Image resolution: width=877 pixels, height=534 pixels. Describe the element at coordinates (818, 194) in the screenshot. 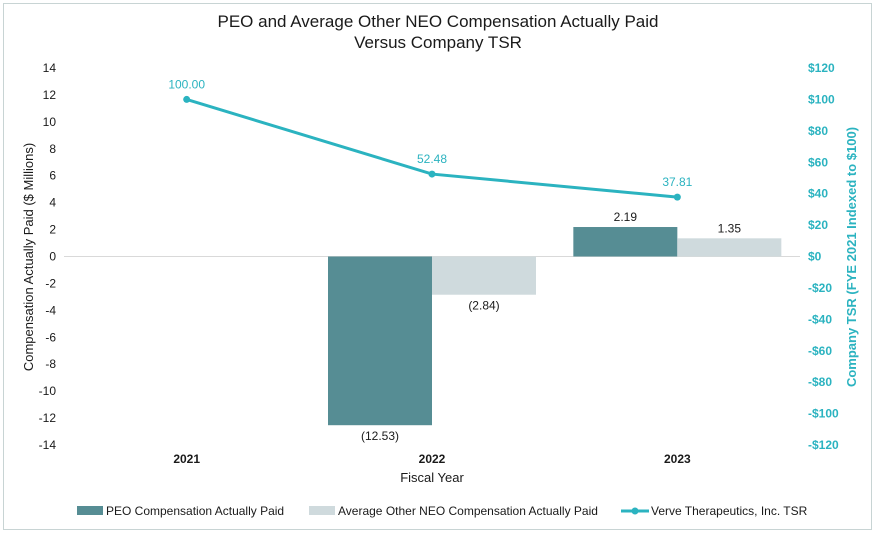

I see `right-tick-label: $40` at that location.